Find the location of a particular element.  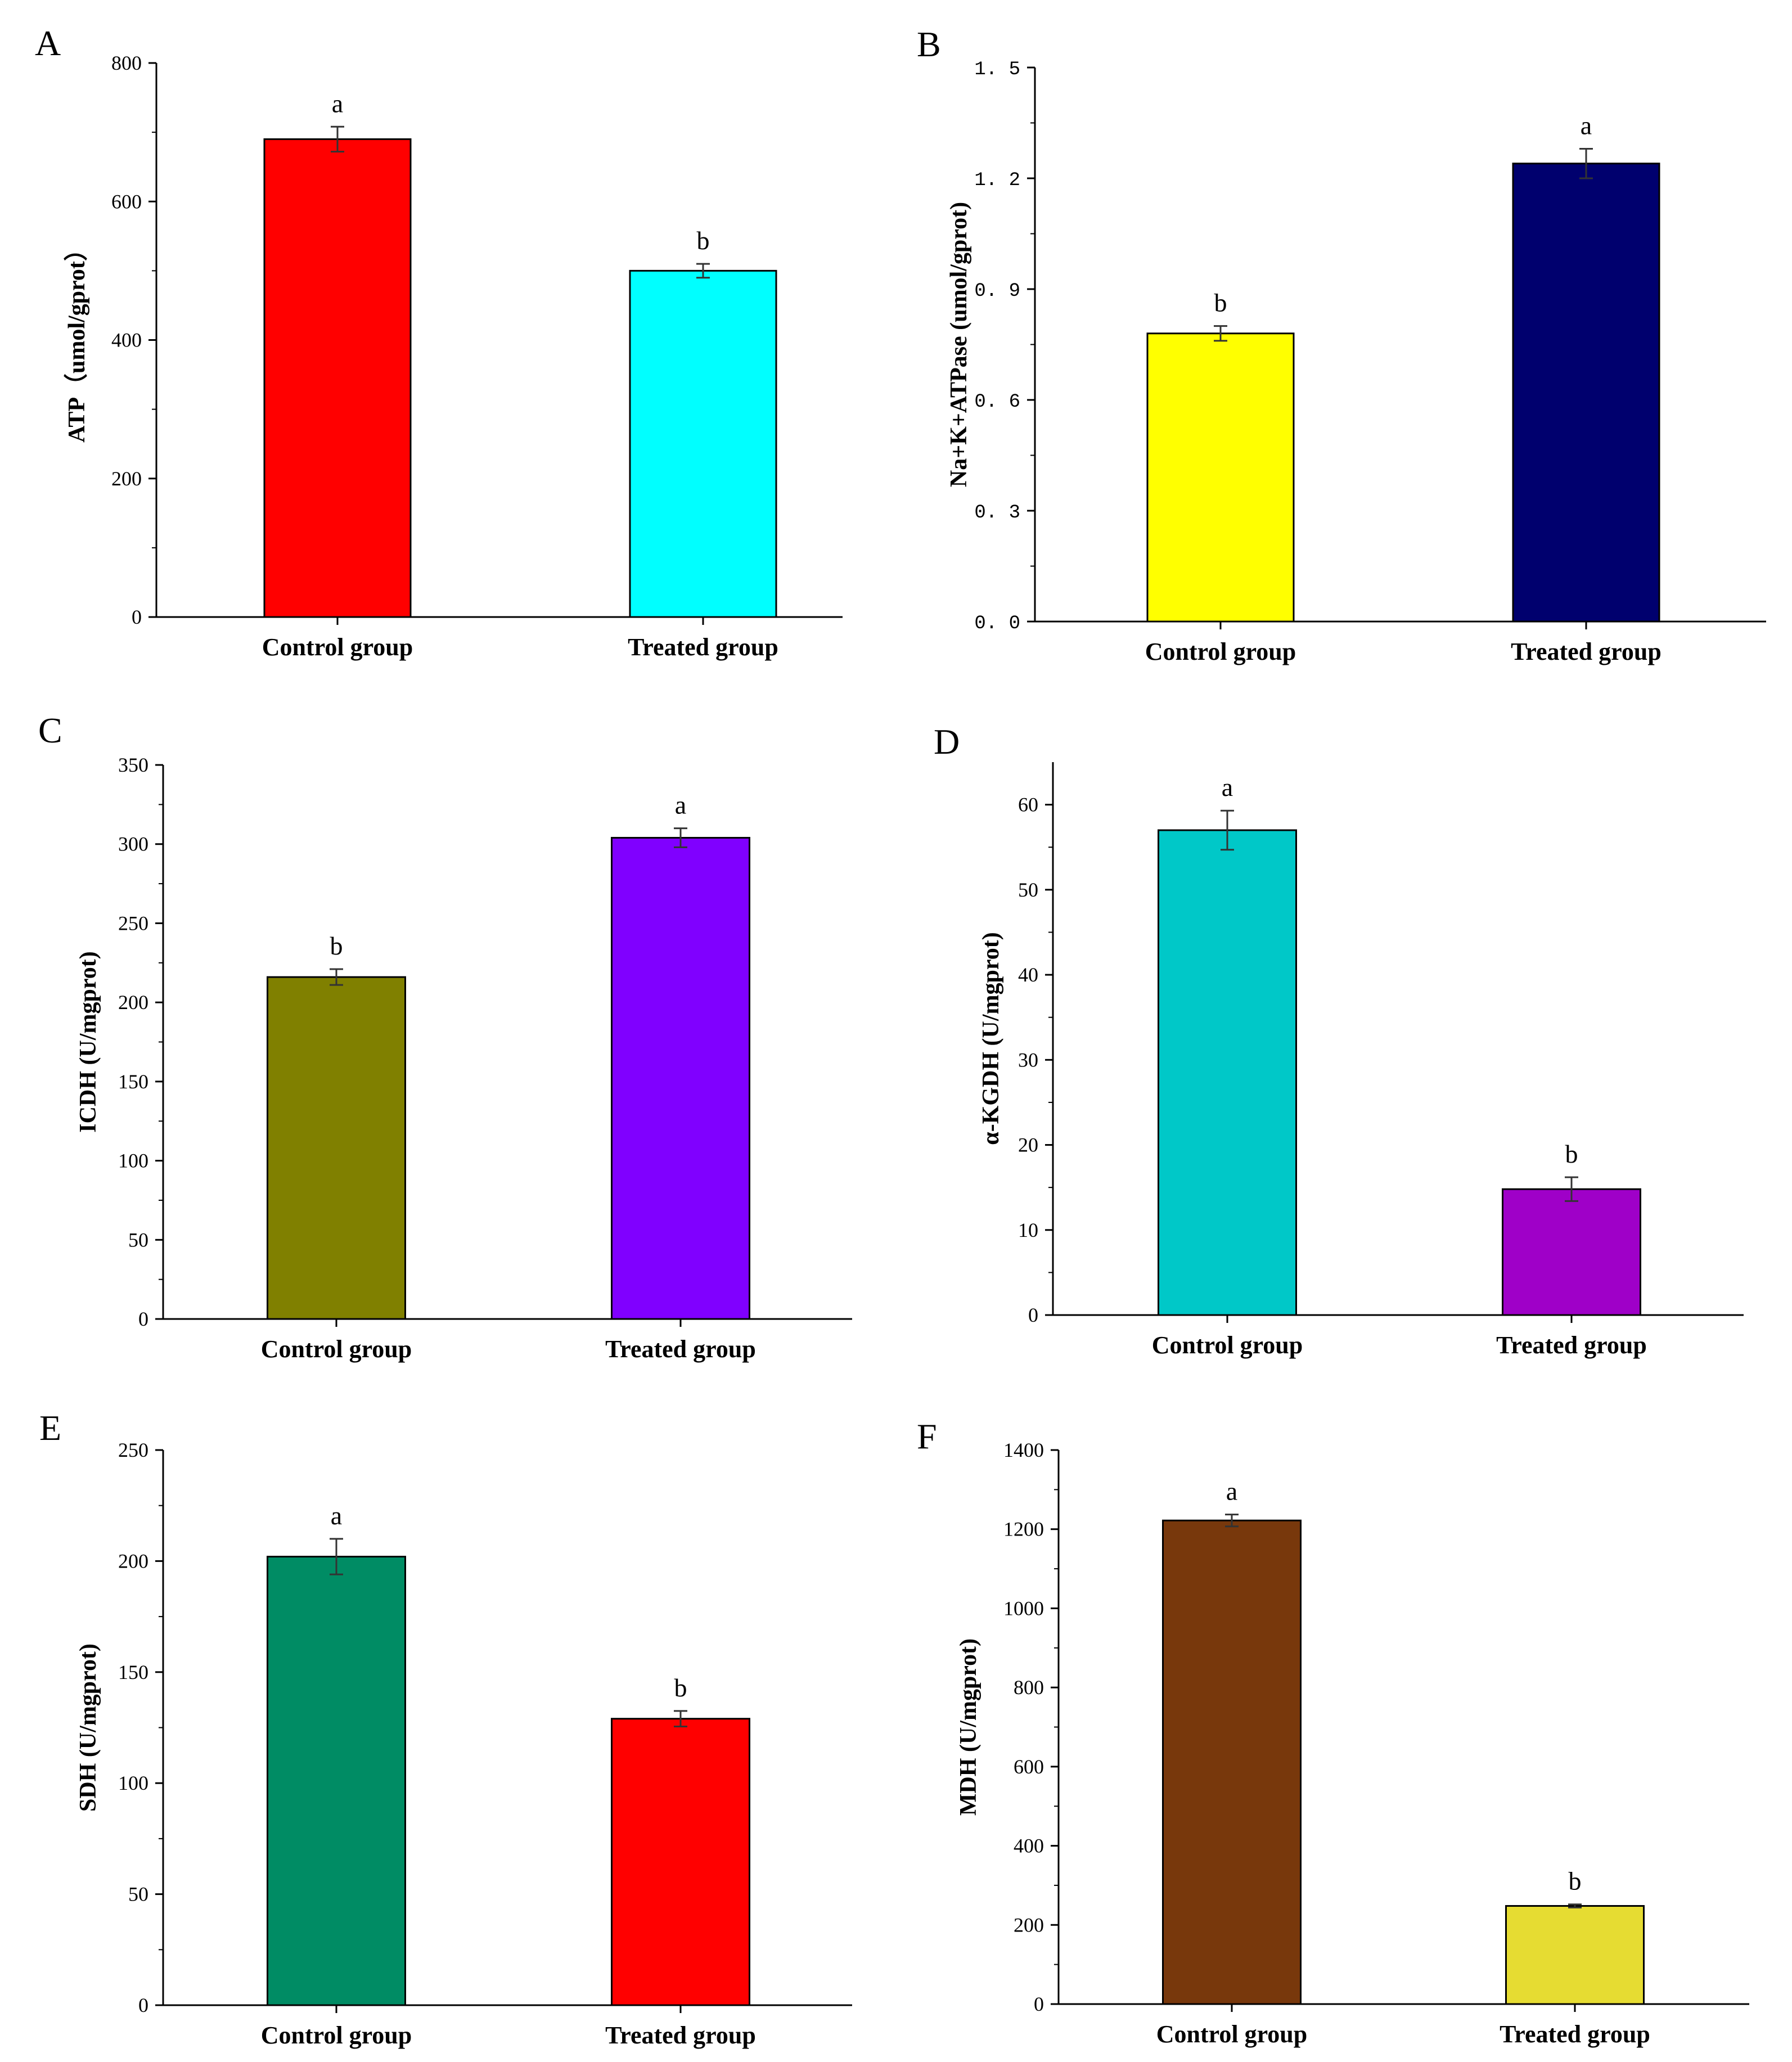

panel-letter: A is located at coordinates (48, 43).